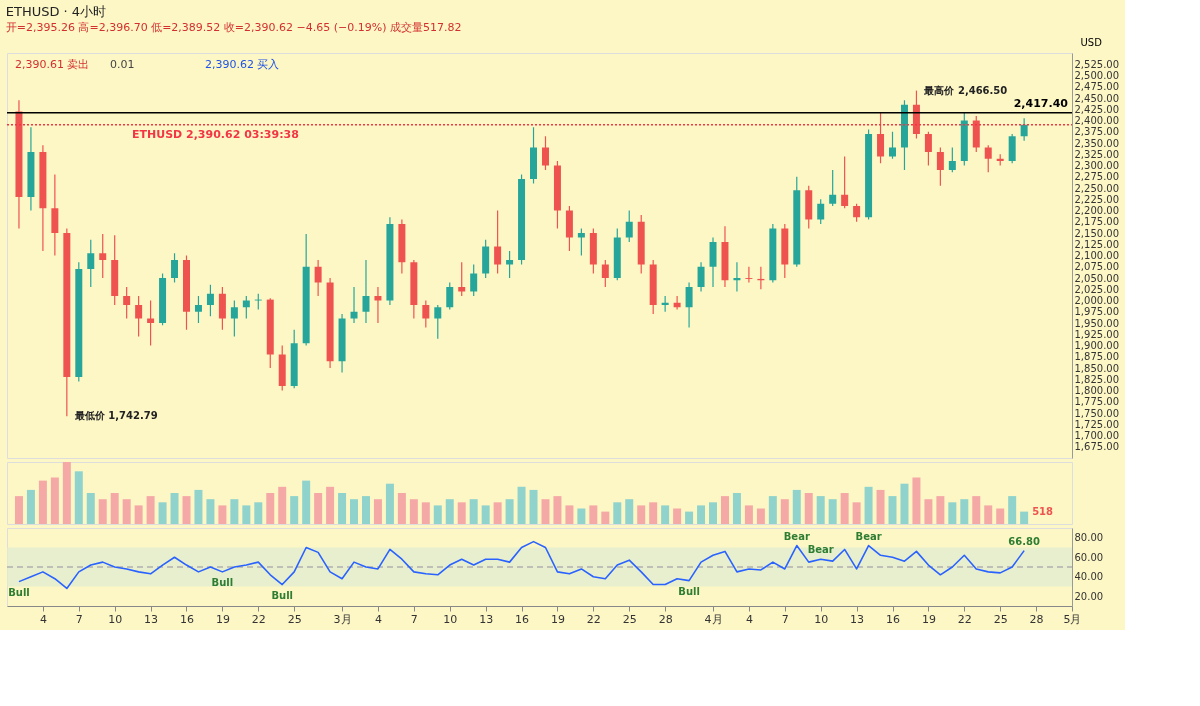  What do you see at coordinates (557, 619) in the screenshot?
I see `x-tick-label: 19` at bounding box center [557, 619].